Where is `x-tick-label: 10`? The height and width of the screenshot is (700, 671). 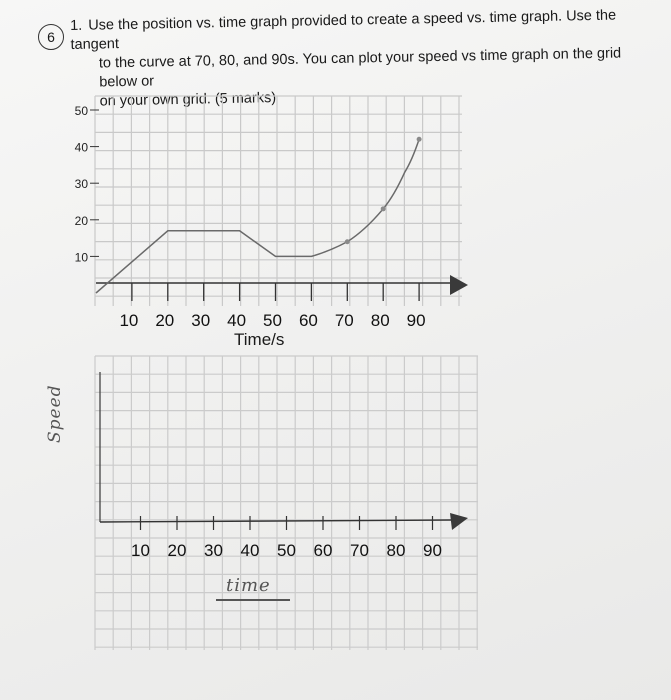 x-tick-label: 10 is located at coordinates (128, 320).